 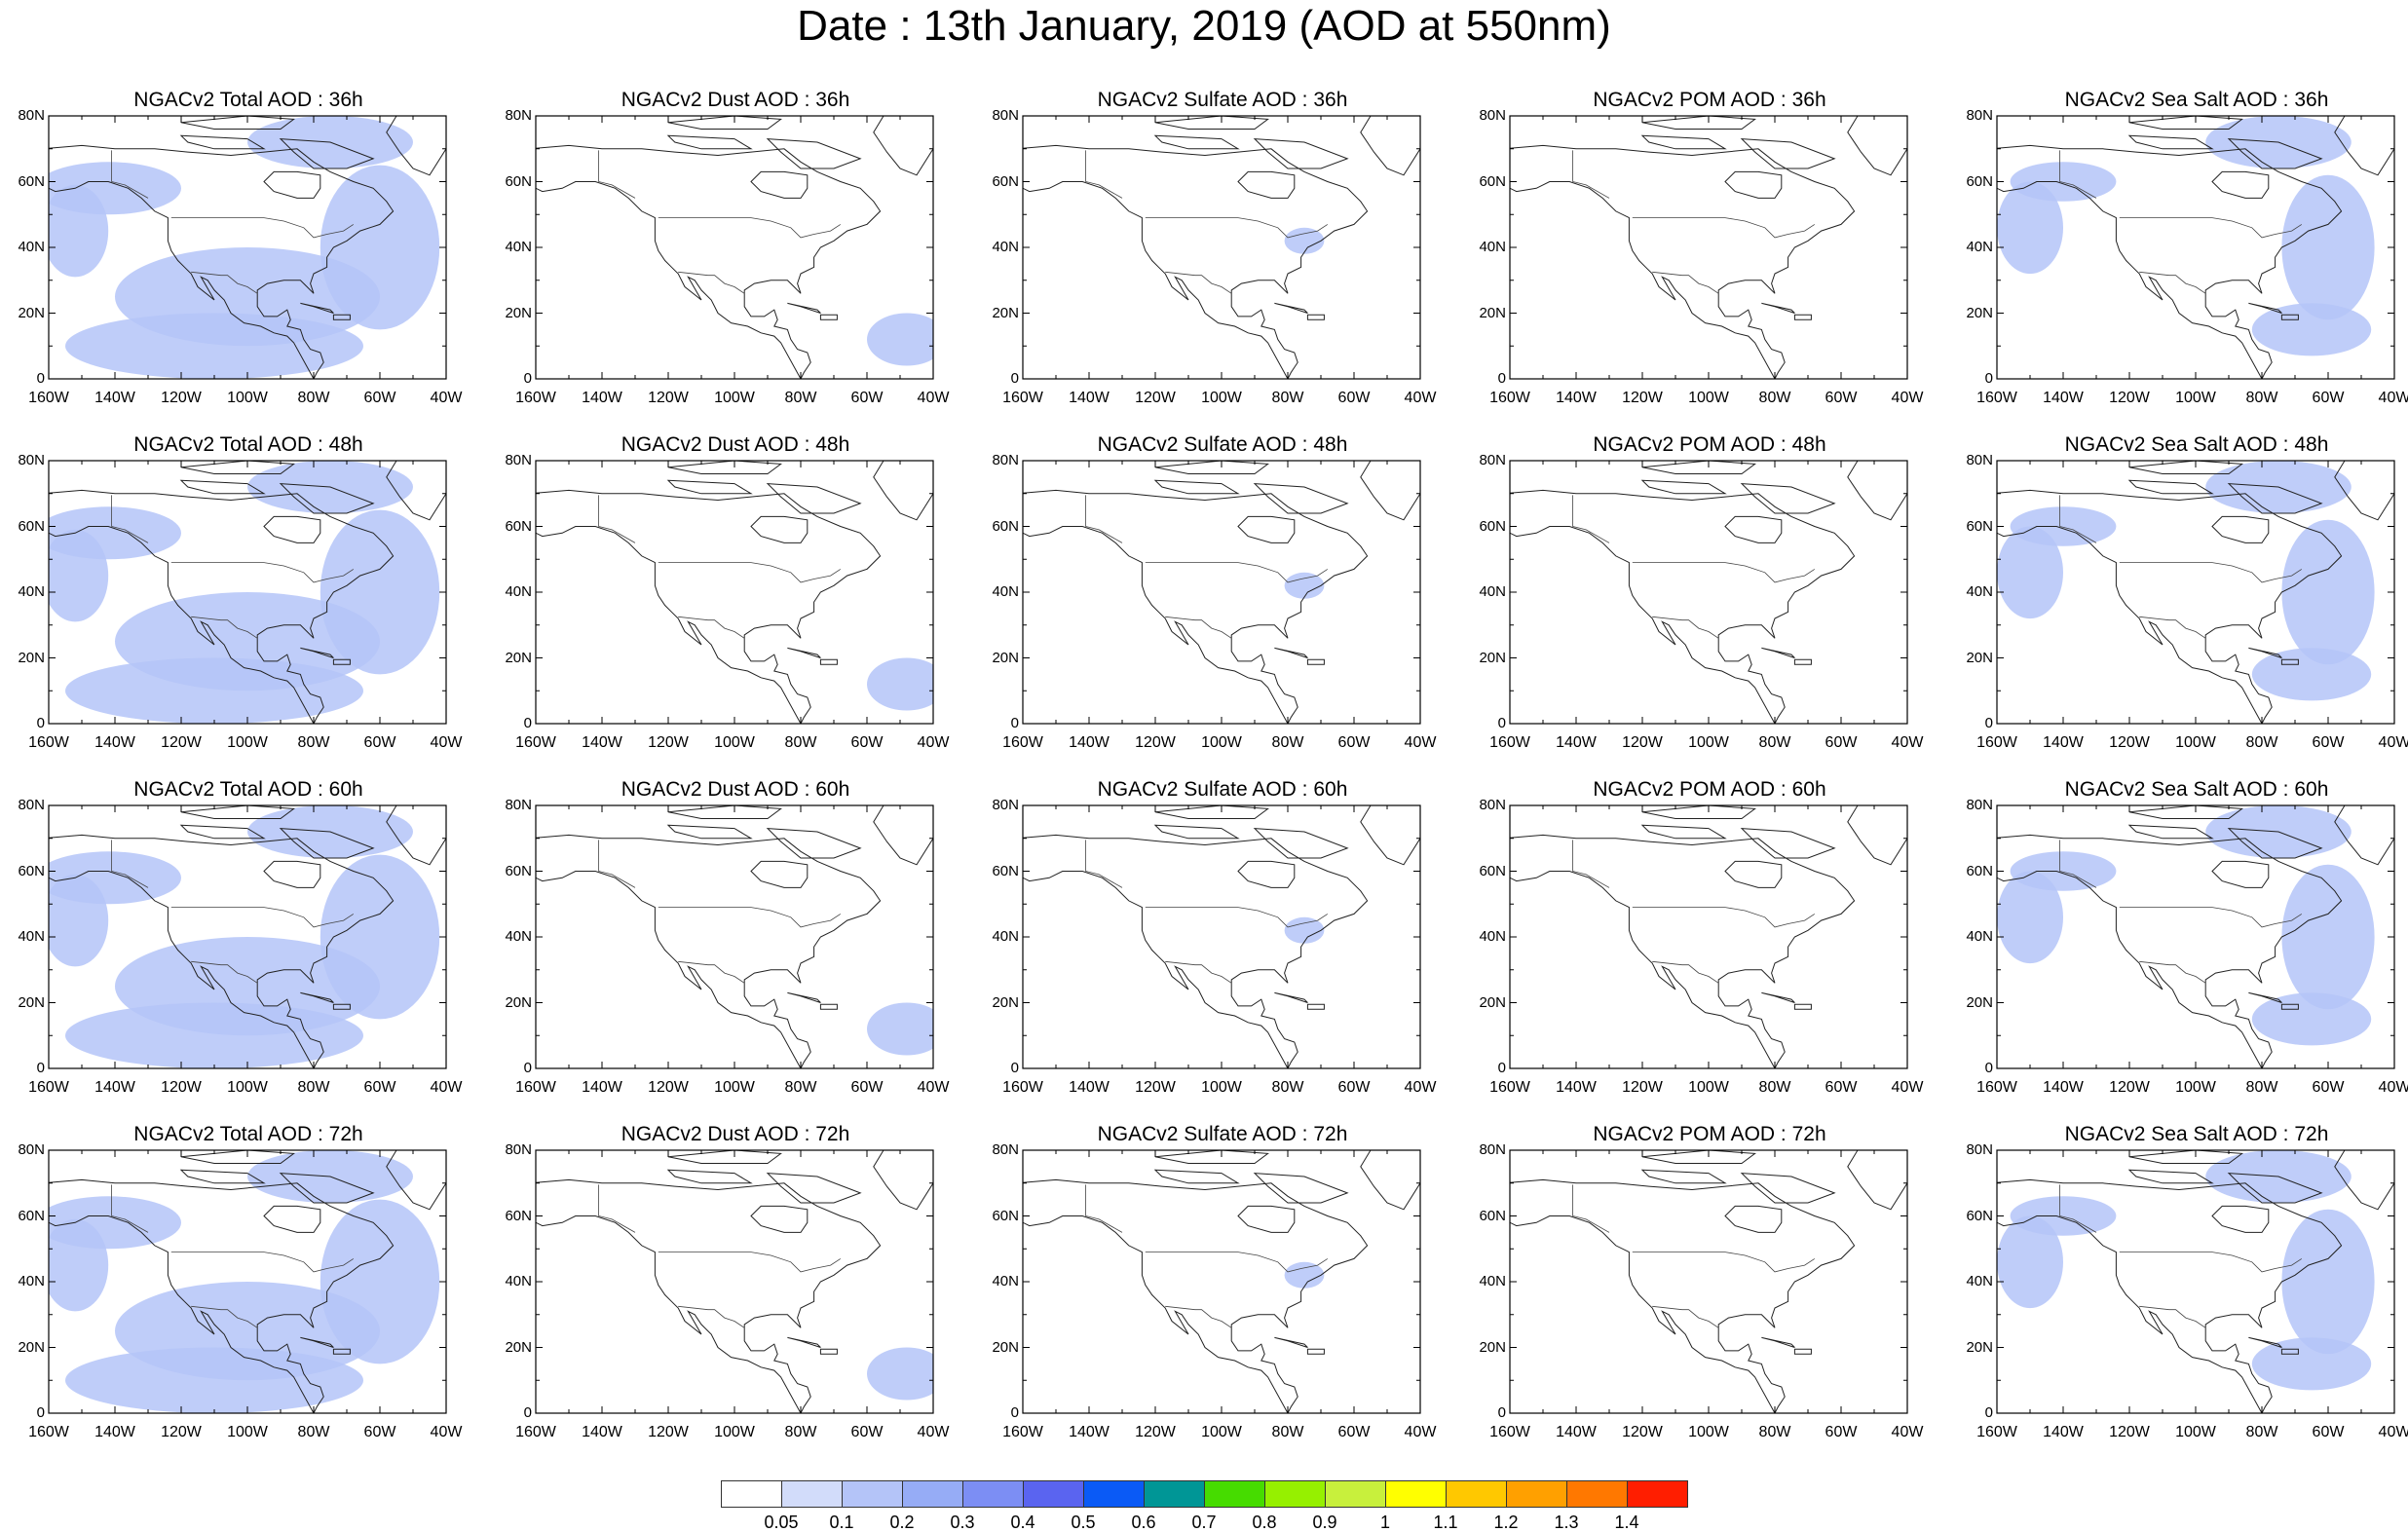 I want to click on figure-title: Date : 13th January, 2019 (AOD at 550nm), so click(x=1204, y=26).